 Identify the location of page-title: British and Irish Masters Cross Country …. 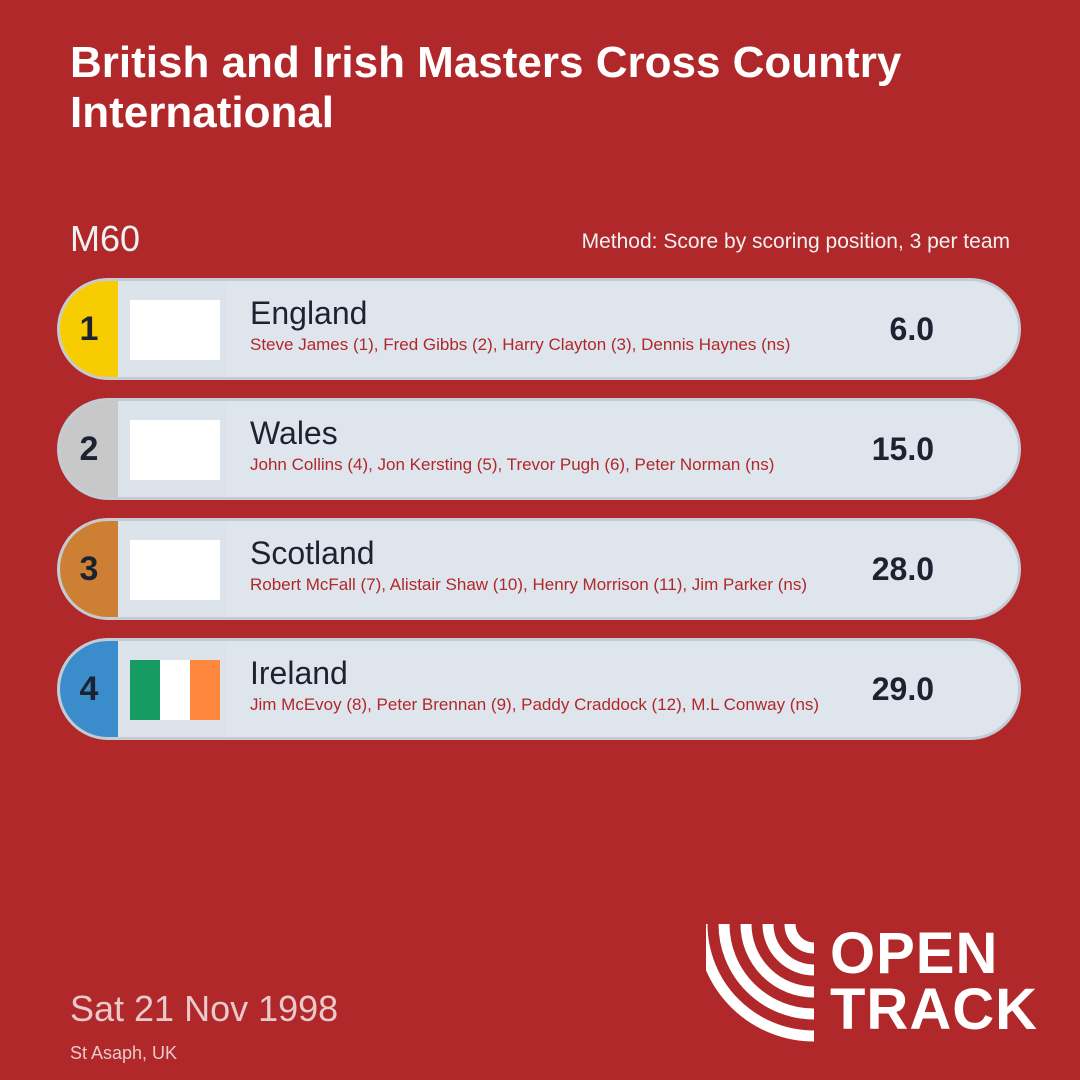
(486, 87).